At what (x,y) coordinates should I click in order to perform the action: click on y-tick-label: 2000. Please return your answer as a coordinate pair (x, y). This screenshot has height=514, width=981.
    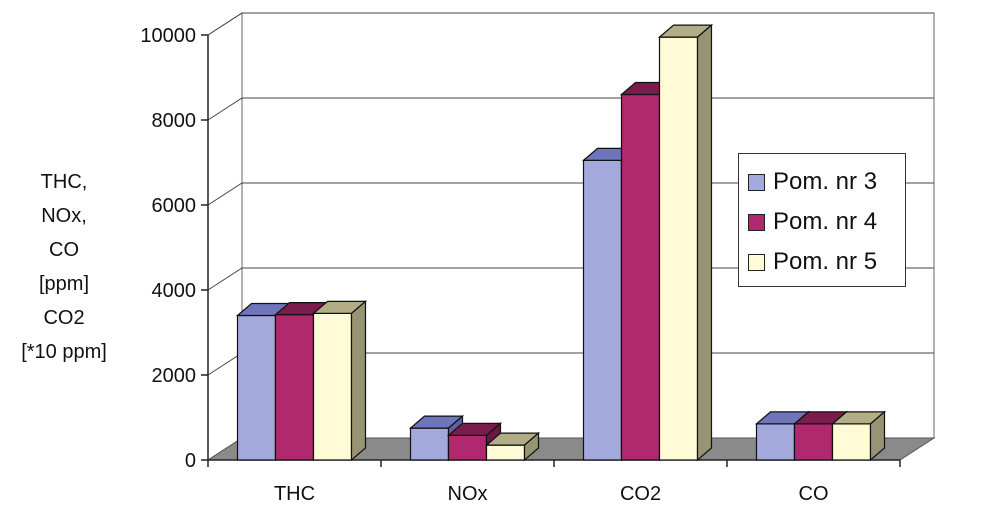
    Looking at the image, I should click on (174, 376).